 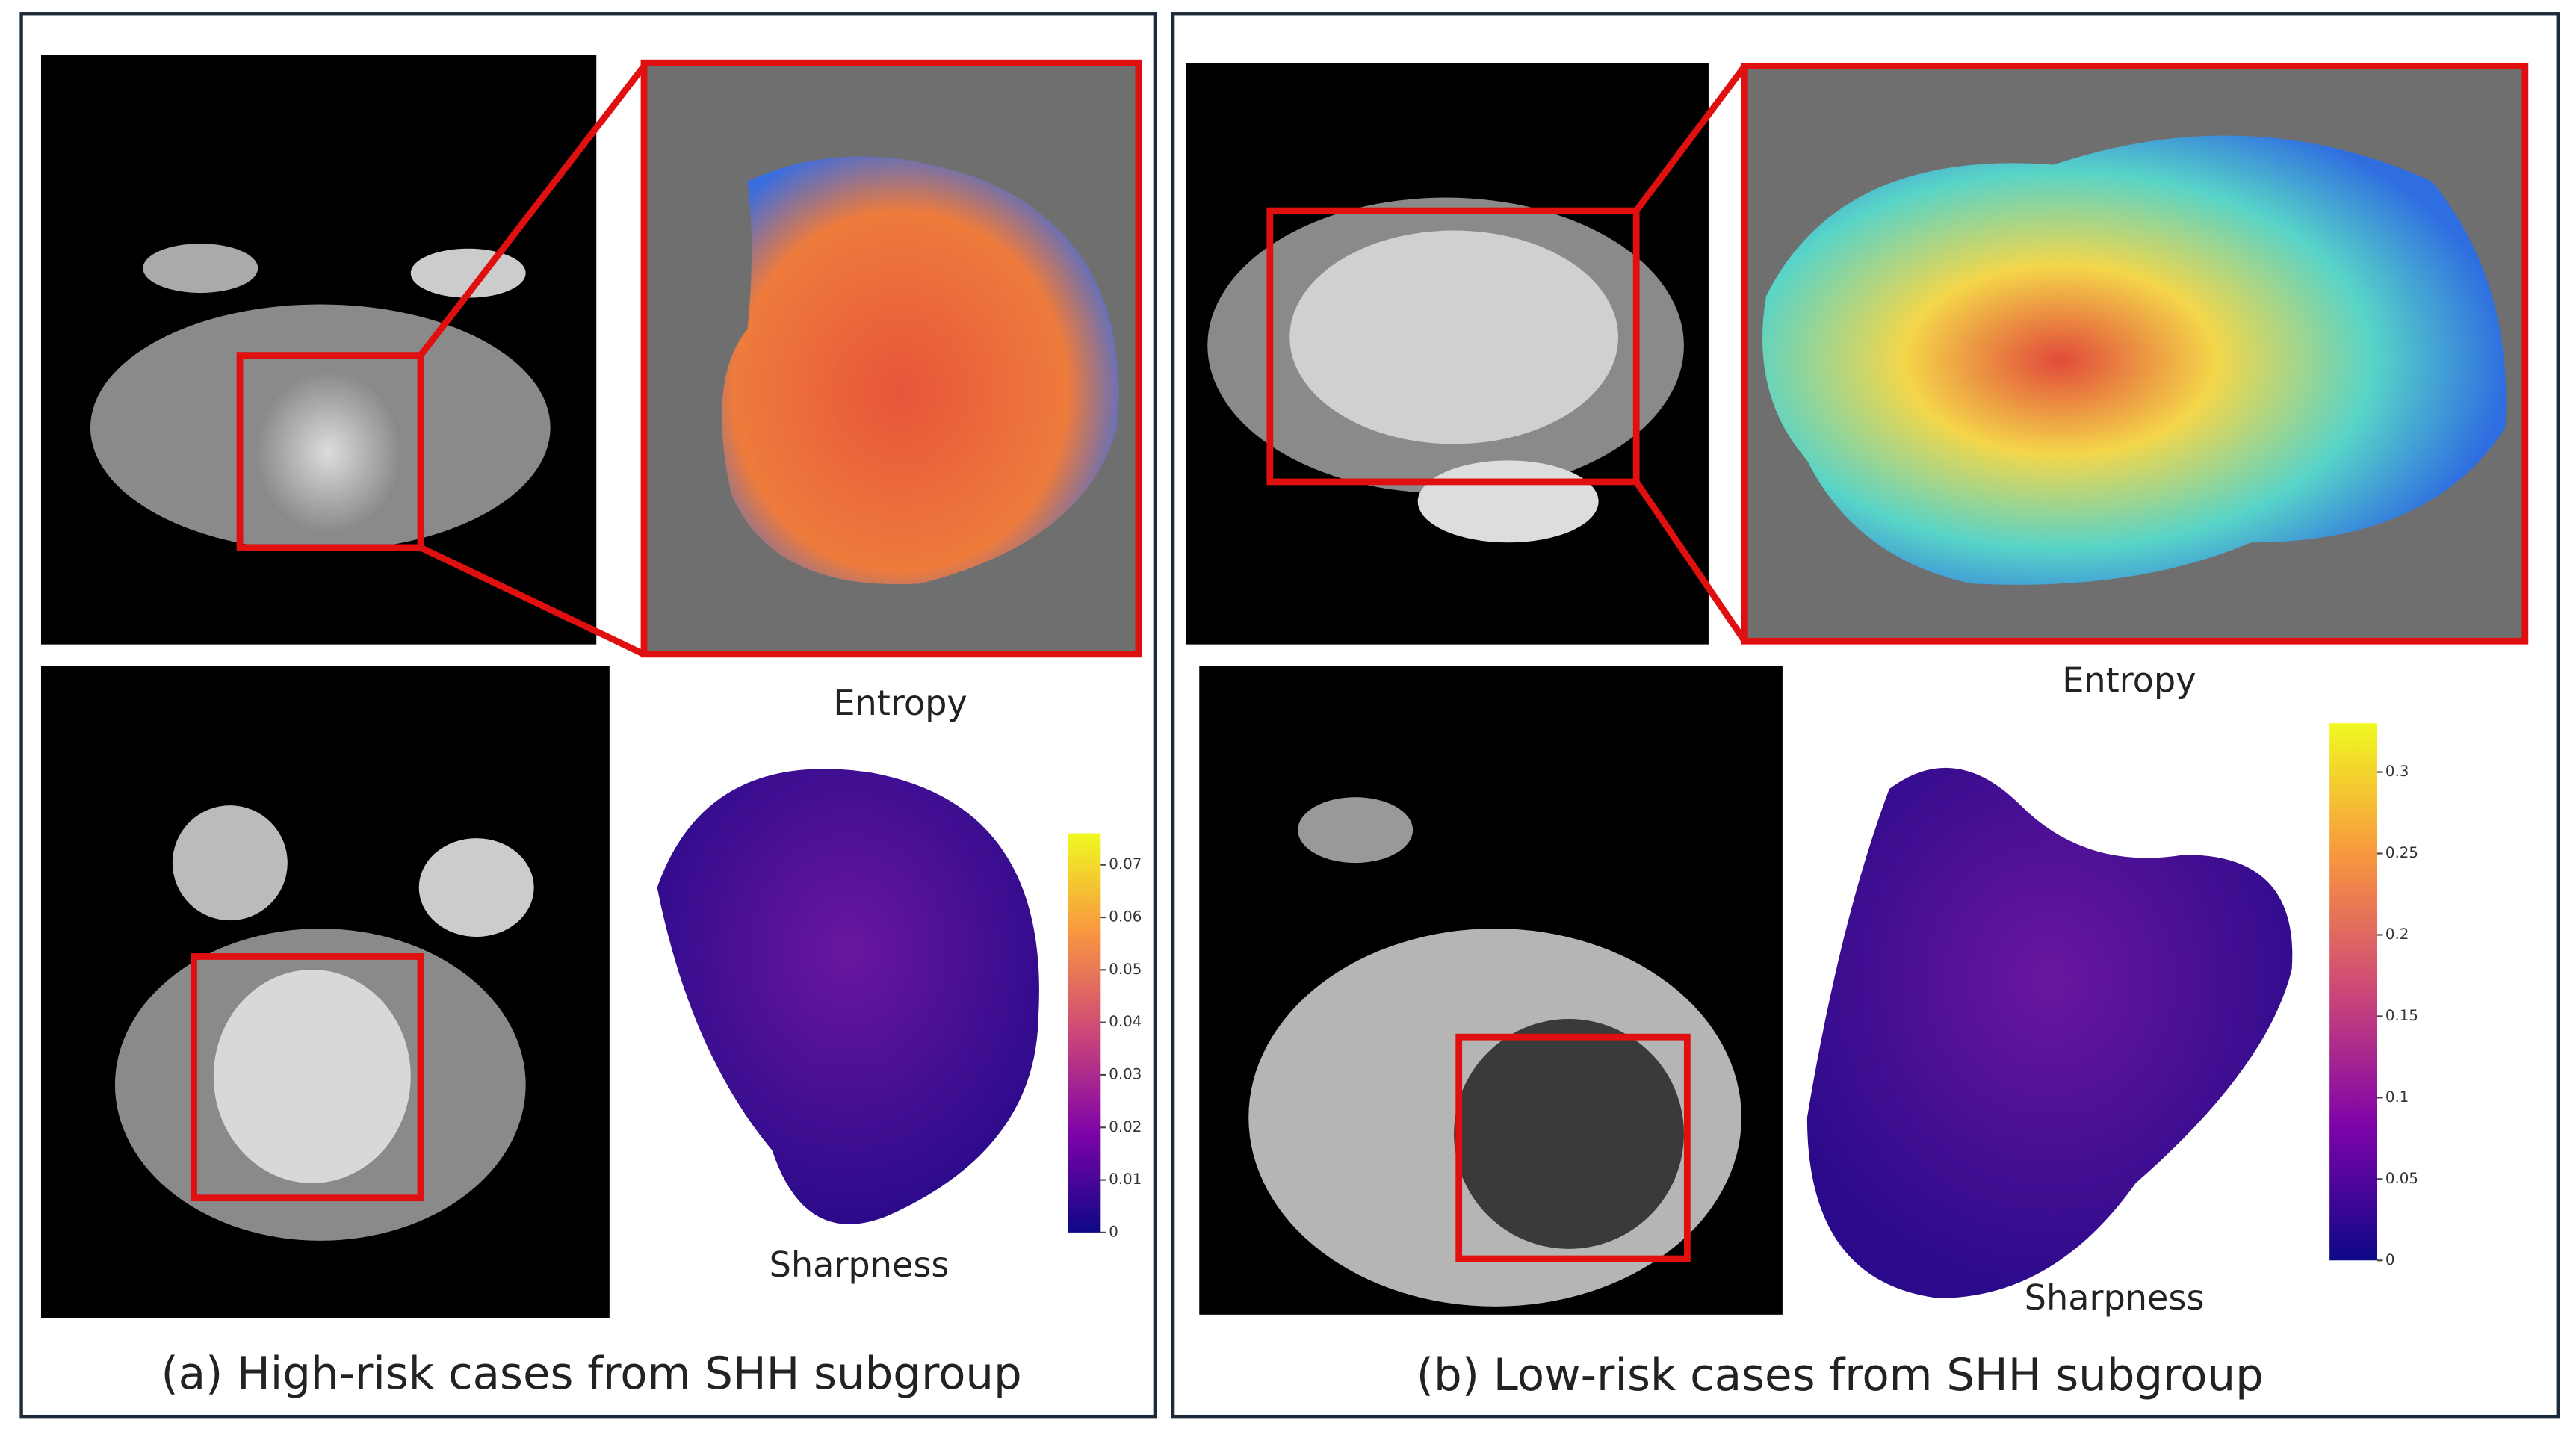 What do you see at coordinates (1125, 864) in the screenshot?
I see `colorbar-tick-label: 0.07` at bounding box center [1125, 864].